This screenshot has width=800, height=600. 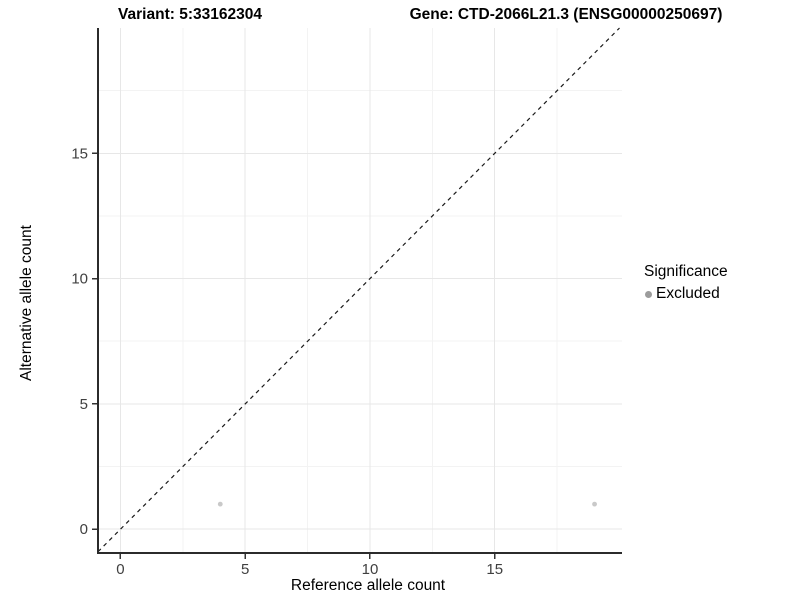 I want to click on y-axis-title: Alternative allele count, so click(x=26, y=303).